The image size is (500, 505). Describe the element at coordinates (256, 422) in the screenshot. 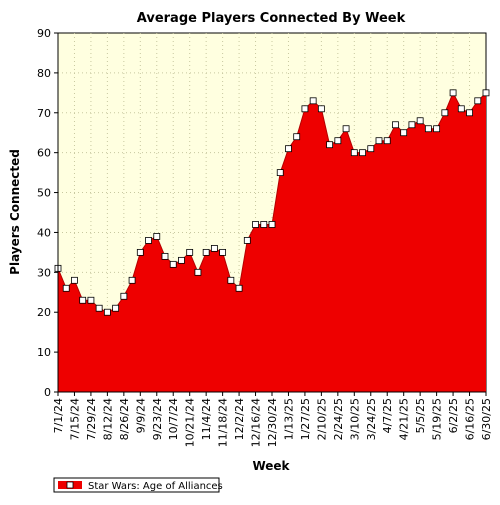

I see `x-tick-label: 12/16/24` at that location.